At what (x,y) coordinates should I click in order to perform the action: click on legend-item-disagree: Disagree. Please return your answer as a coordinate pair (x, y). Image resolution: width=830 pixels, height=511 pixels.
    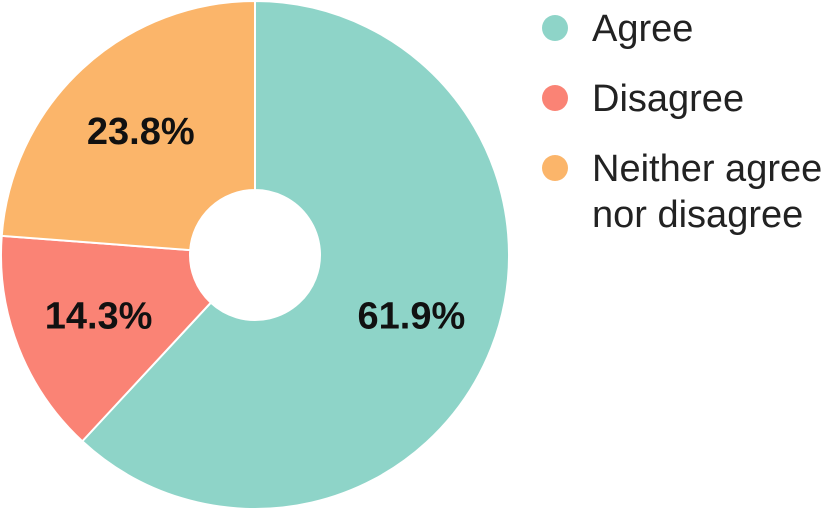
    Looking at the image, I should click on (682, 99).